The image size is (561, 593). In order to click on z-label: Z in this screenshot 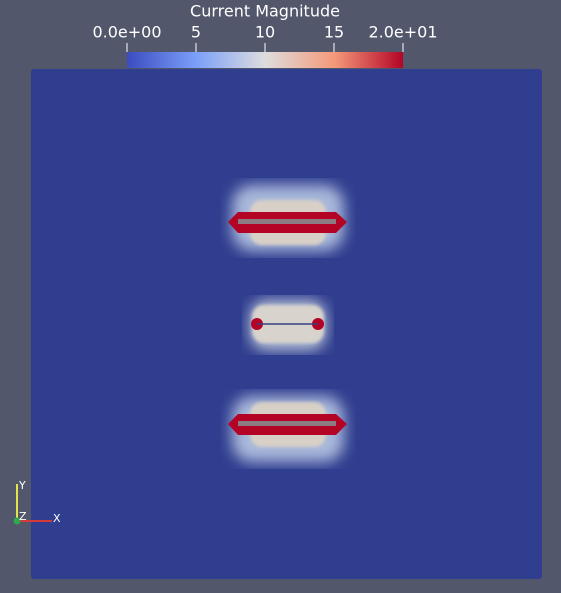, I will do `click(23, 516)`.